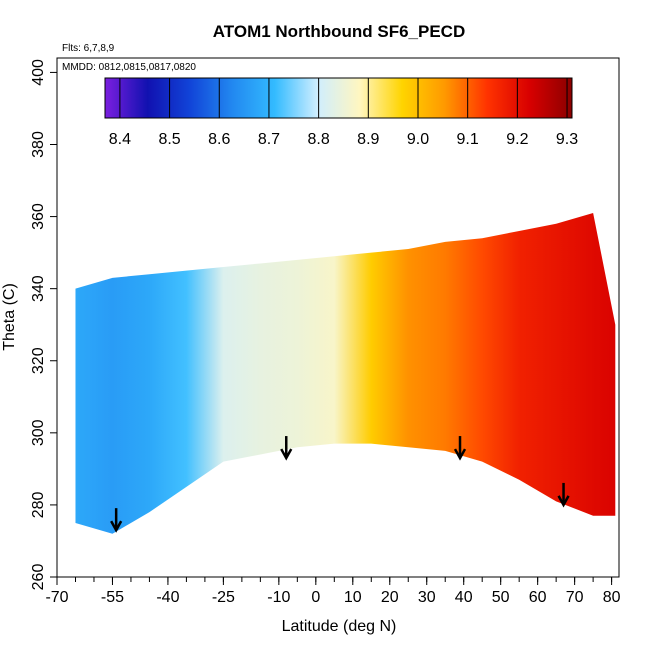 The image size is (650, 650). Describe the element at coordinates (38, 144) in the screenshot. I see `y-tick-label: 380` at that location.